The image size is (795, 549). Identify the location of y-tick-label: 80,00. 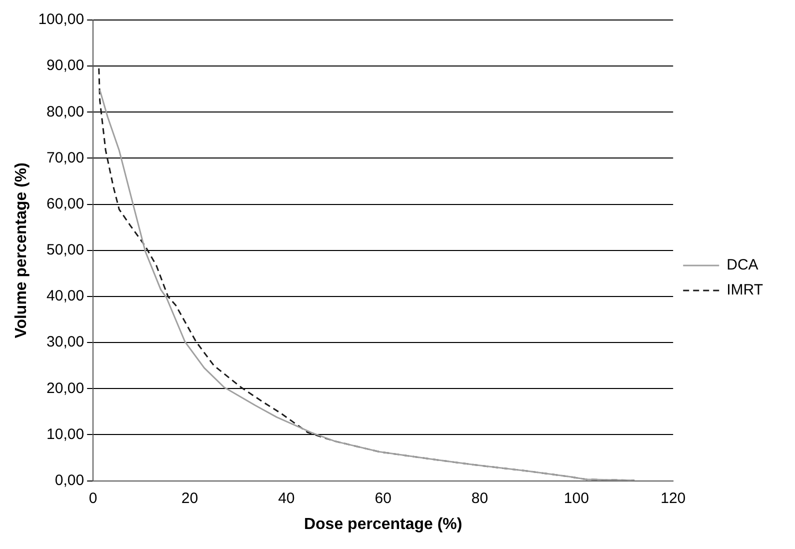
(65, 111).